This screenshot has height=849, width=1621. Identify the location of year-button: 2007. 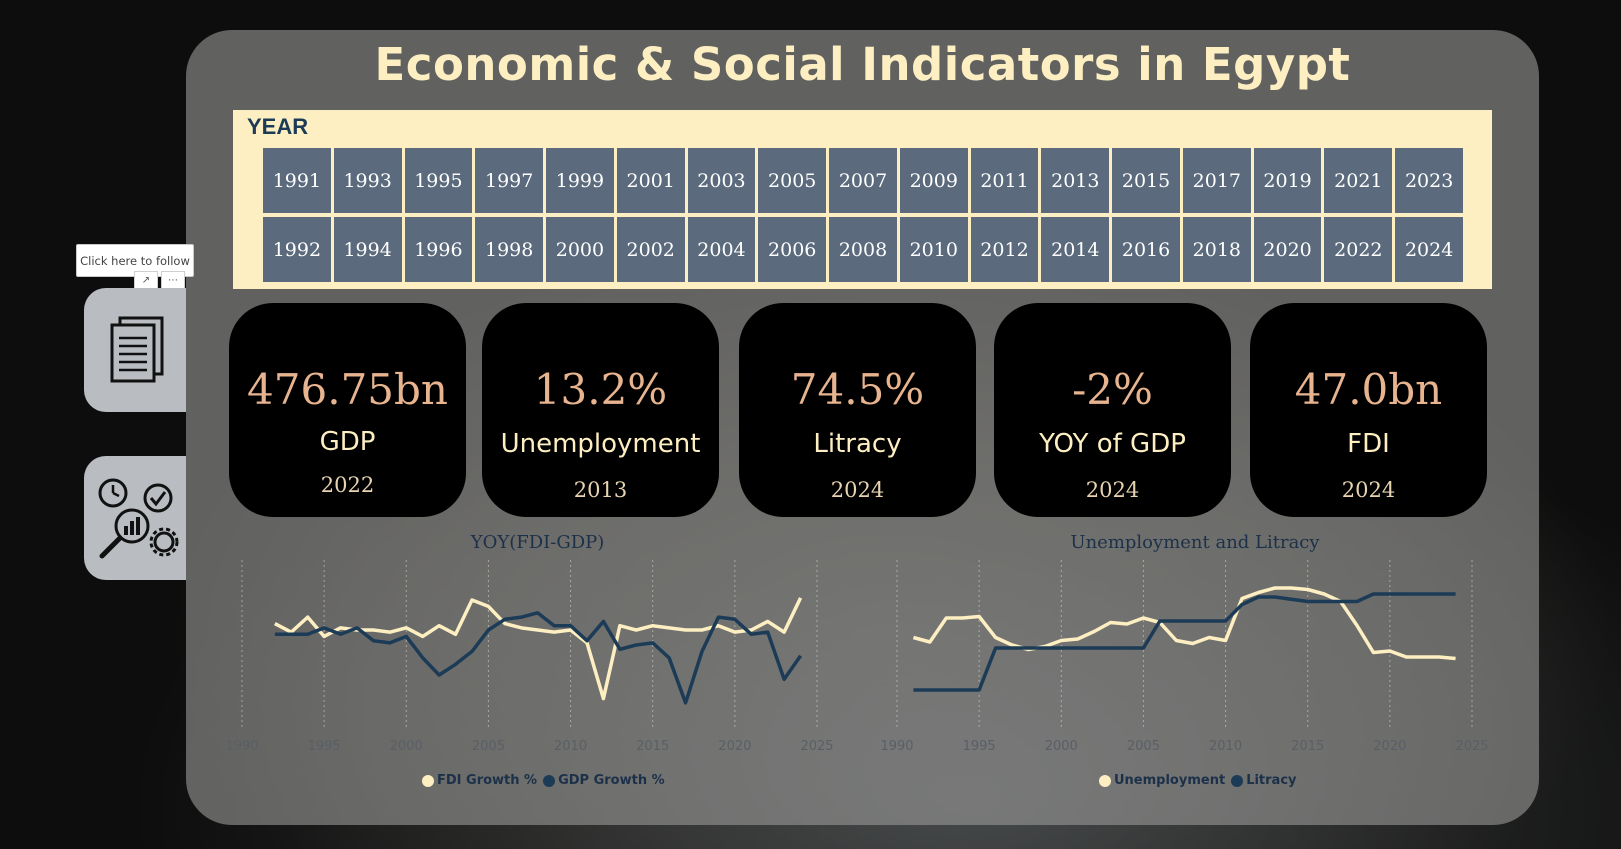
(863, 180).